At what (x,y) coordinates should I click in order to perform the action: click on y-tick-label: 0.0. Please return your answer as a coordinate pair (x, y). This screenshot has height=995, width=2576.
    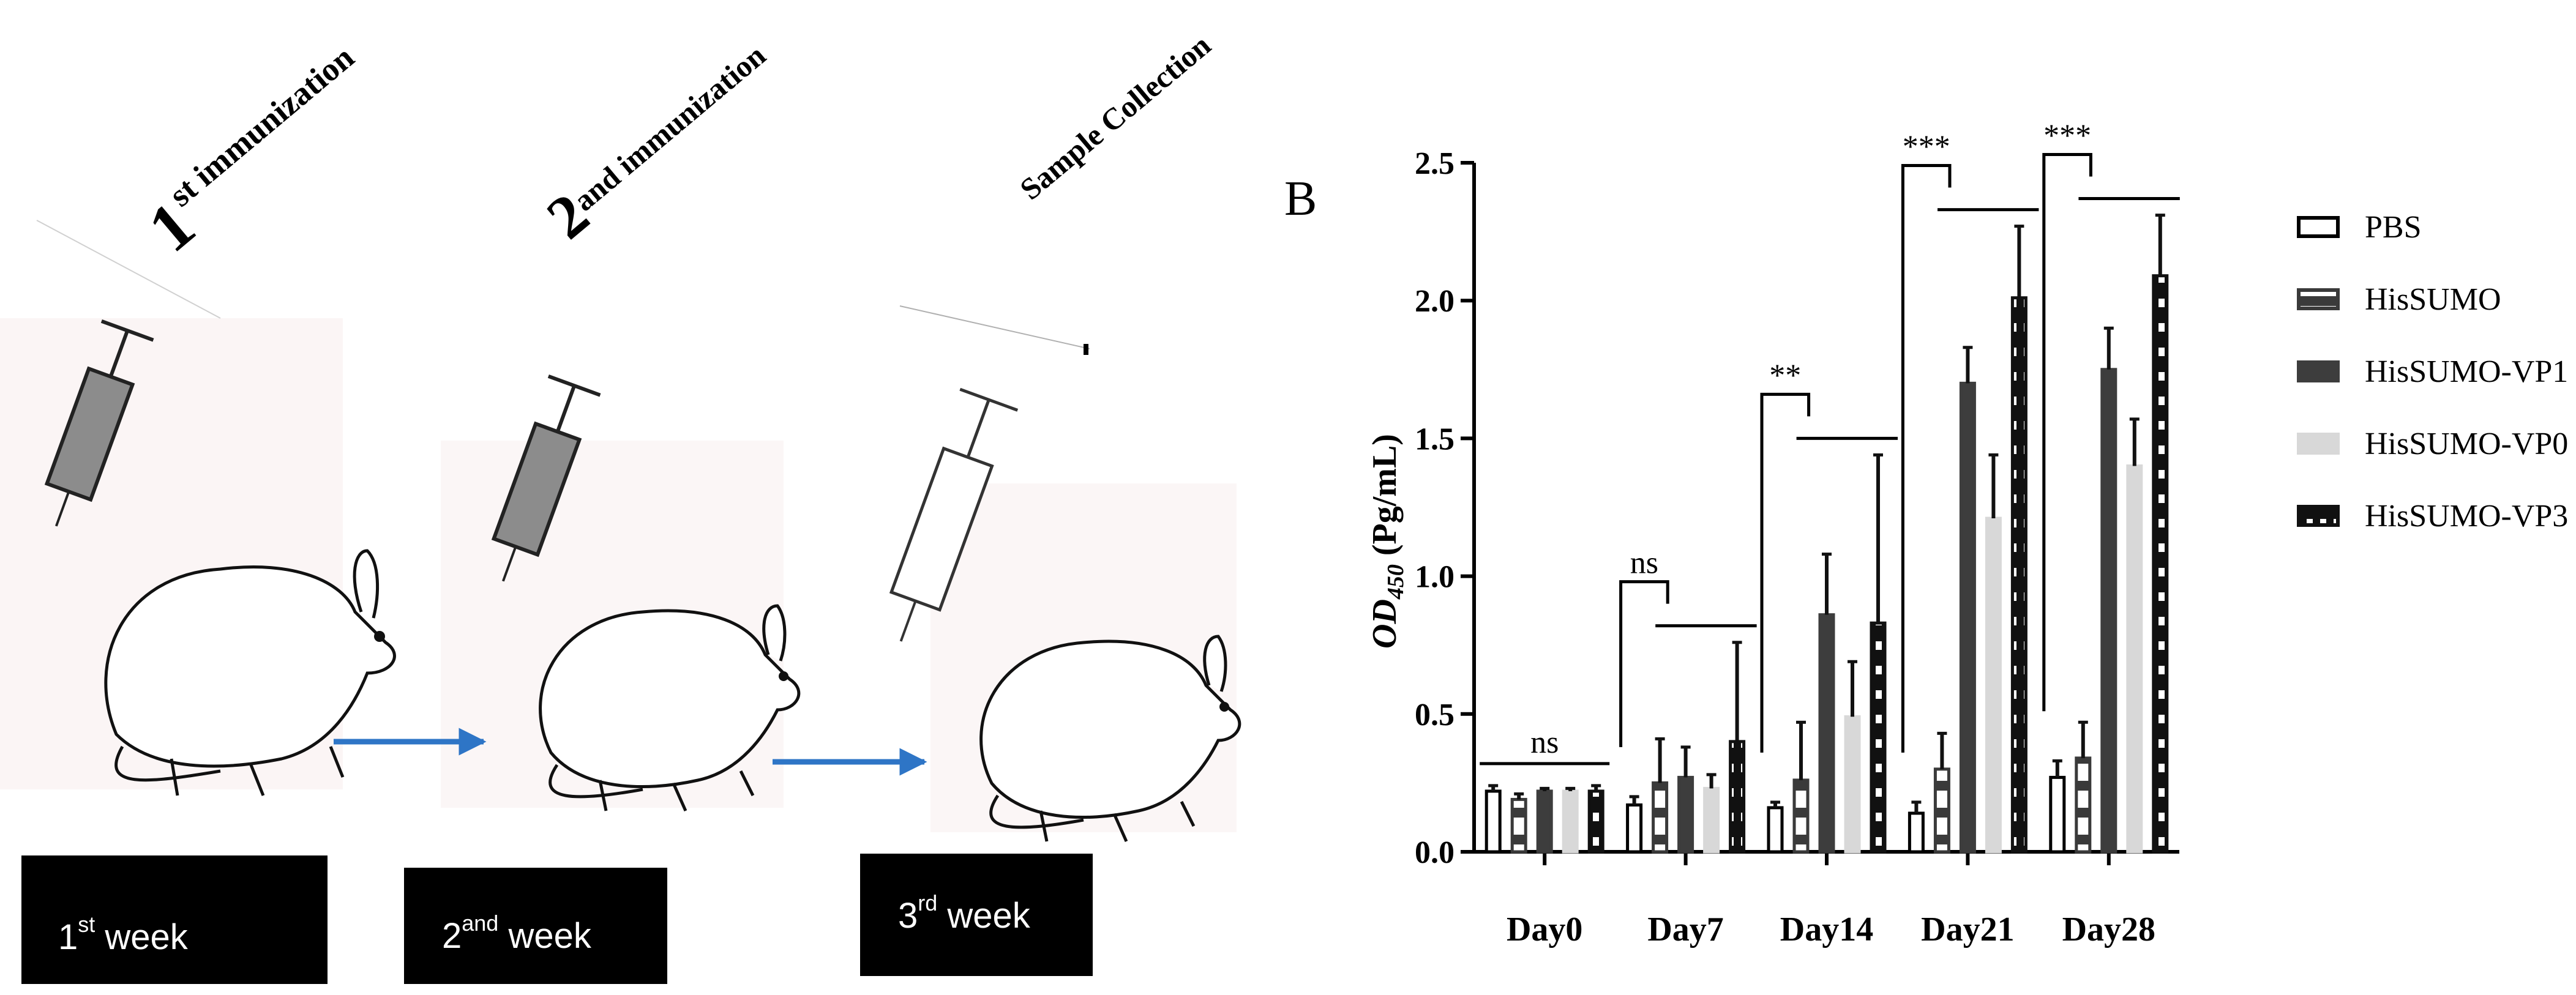
    Looking at the image, I should click on (1435, 853).